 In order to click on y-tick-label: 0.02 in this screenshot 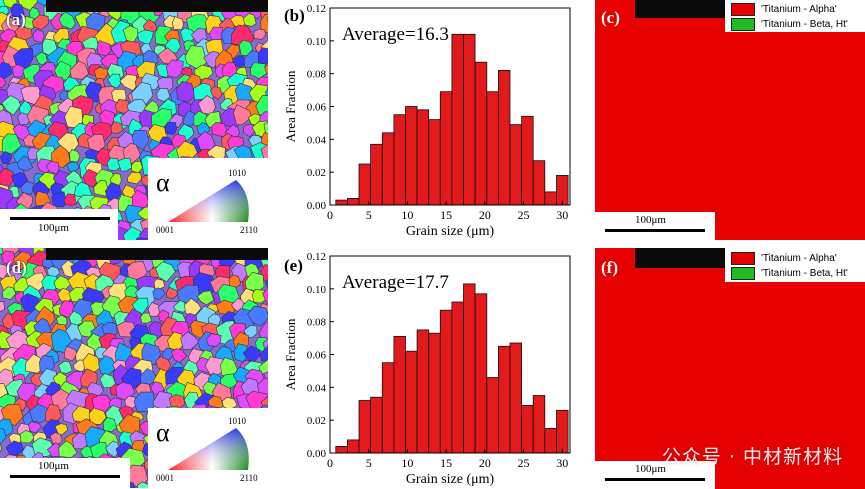, I will do `click(316, 421)`.